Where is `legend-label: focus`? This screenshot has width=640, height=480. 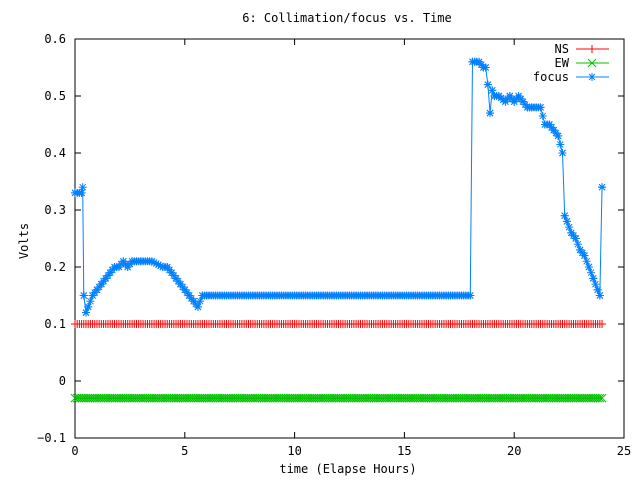 legend-label: focus is located at coordinates (551, 77).